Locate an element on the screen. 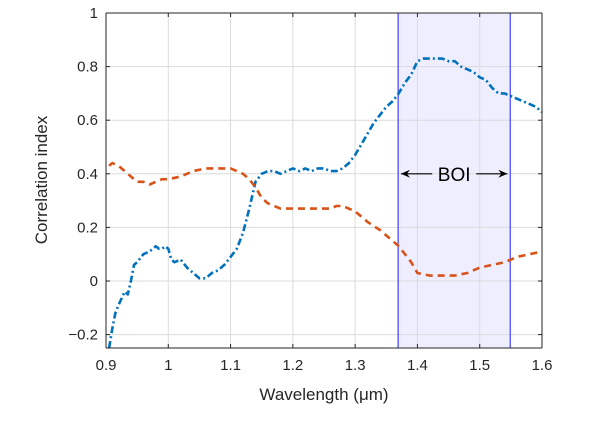  y-tick-label: −0.2 is located at coordinates (83, 335).